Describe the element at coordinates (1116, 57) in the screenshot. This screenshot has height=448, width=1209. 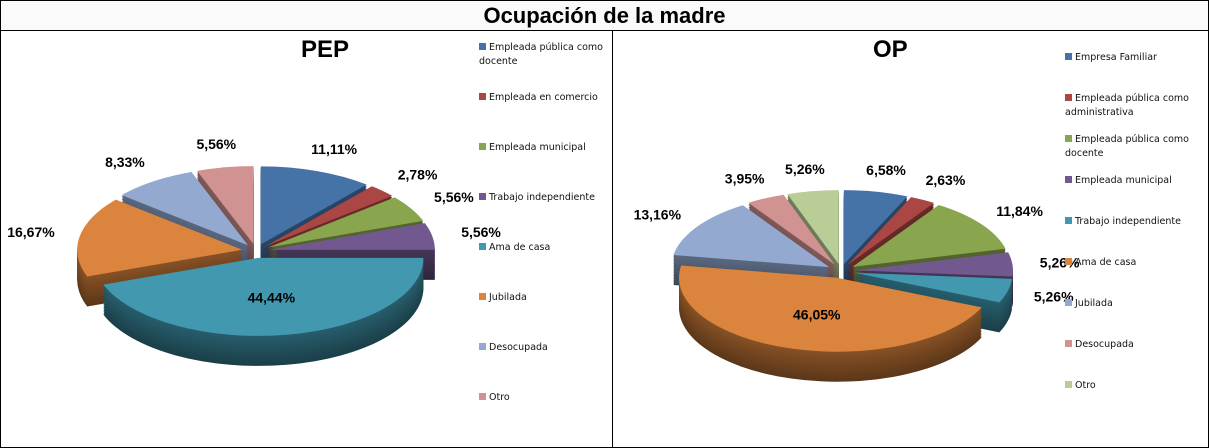
I see `legend-label: Empresa Familiar` at that location.